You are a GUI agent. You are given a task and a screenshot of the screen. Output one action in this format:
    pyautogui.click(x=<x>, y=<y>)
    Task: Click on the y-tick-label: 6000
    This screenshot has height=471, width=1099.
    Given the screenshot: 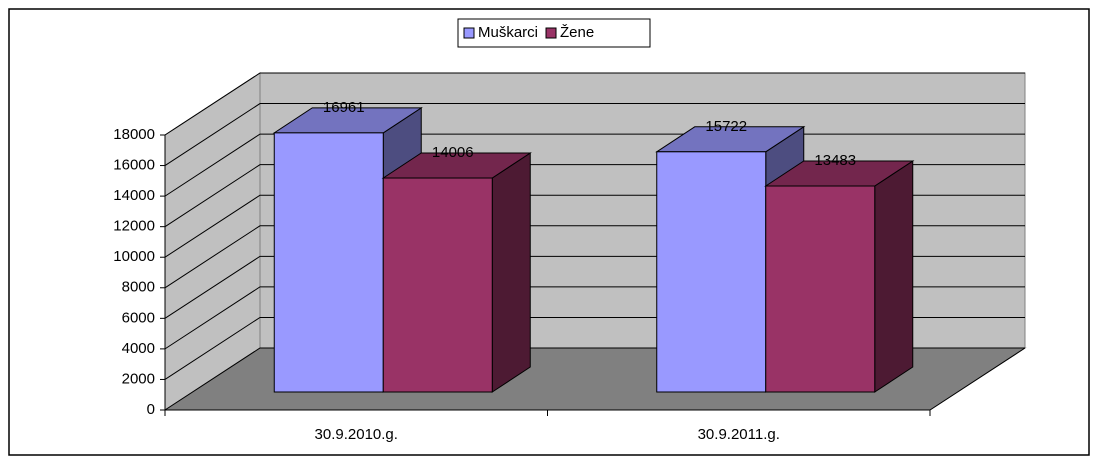 What is the action you would take?
    pyautogui.click(x=138, y=317)
    